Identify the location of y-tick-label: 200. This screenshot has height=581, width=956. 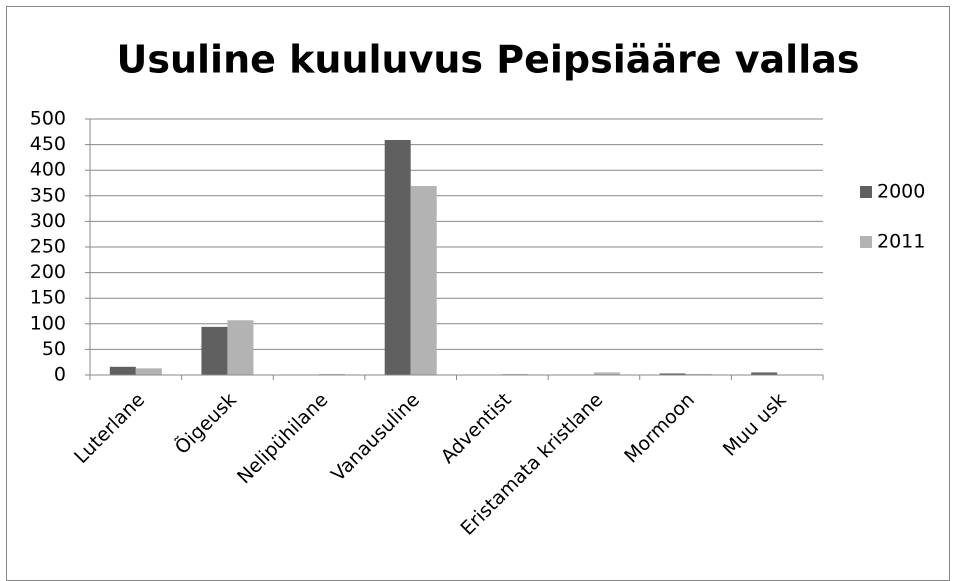
(48, 272).